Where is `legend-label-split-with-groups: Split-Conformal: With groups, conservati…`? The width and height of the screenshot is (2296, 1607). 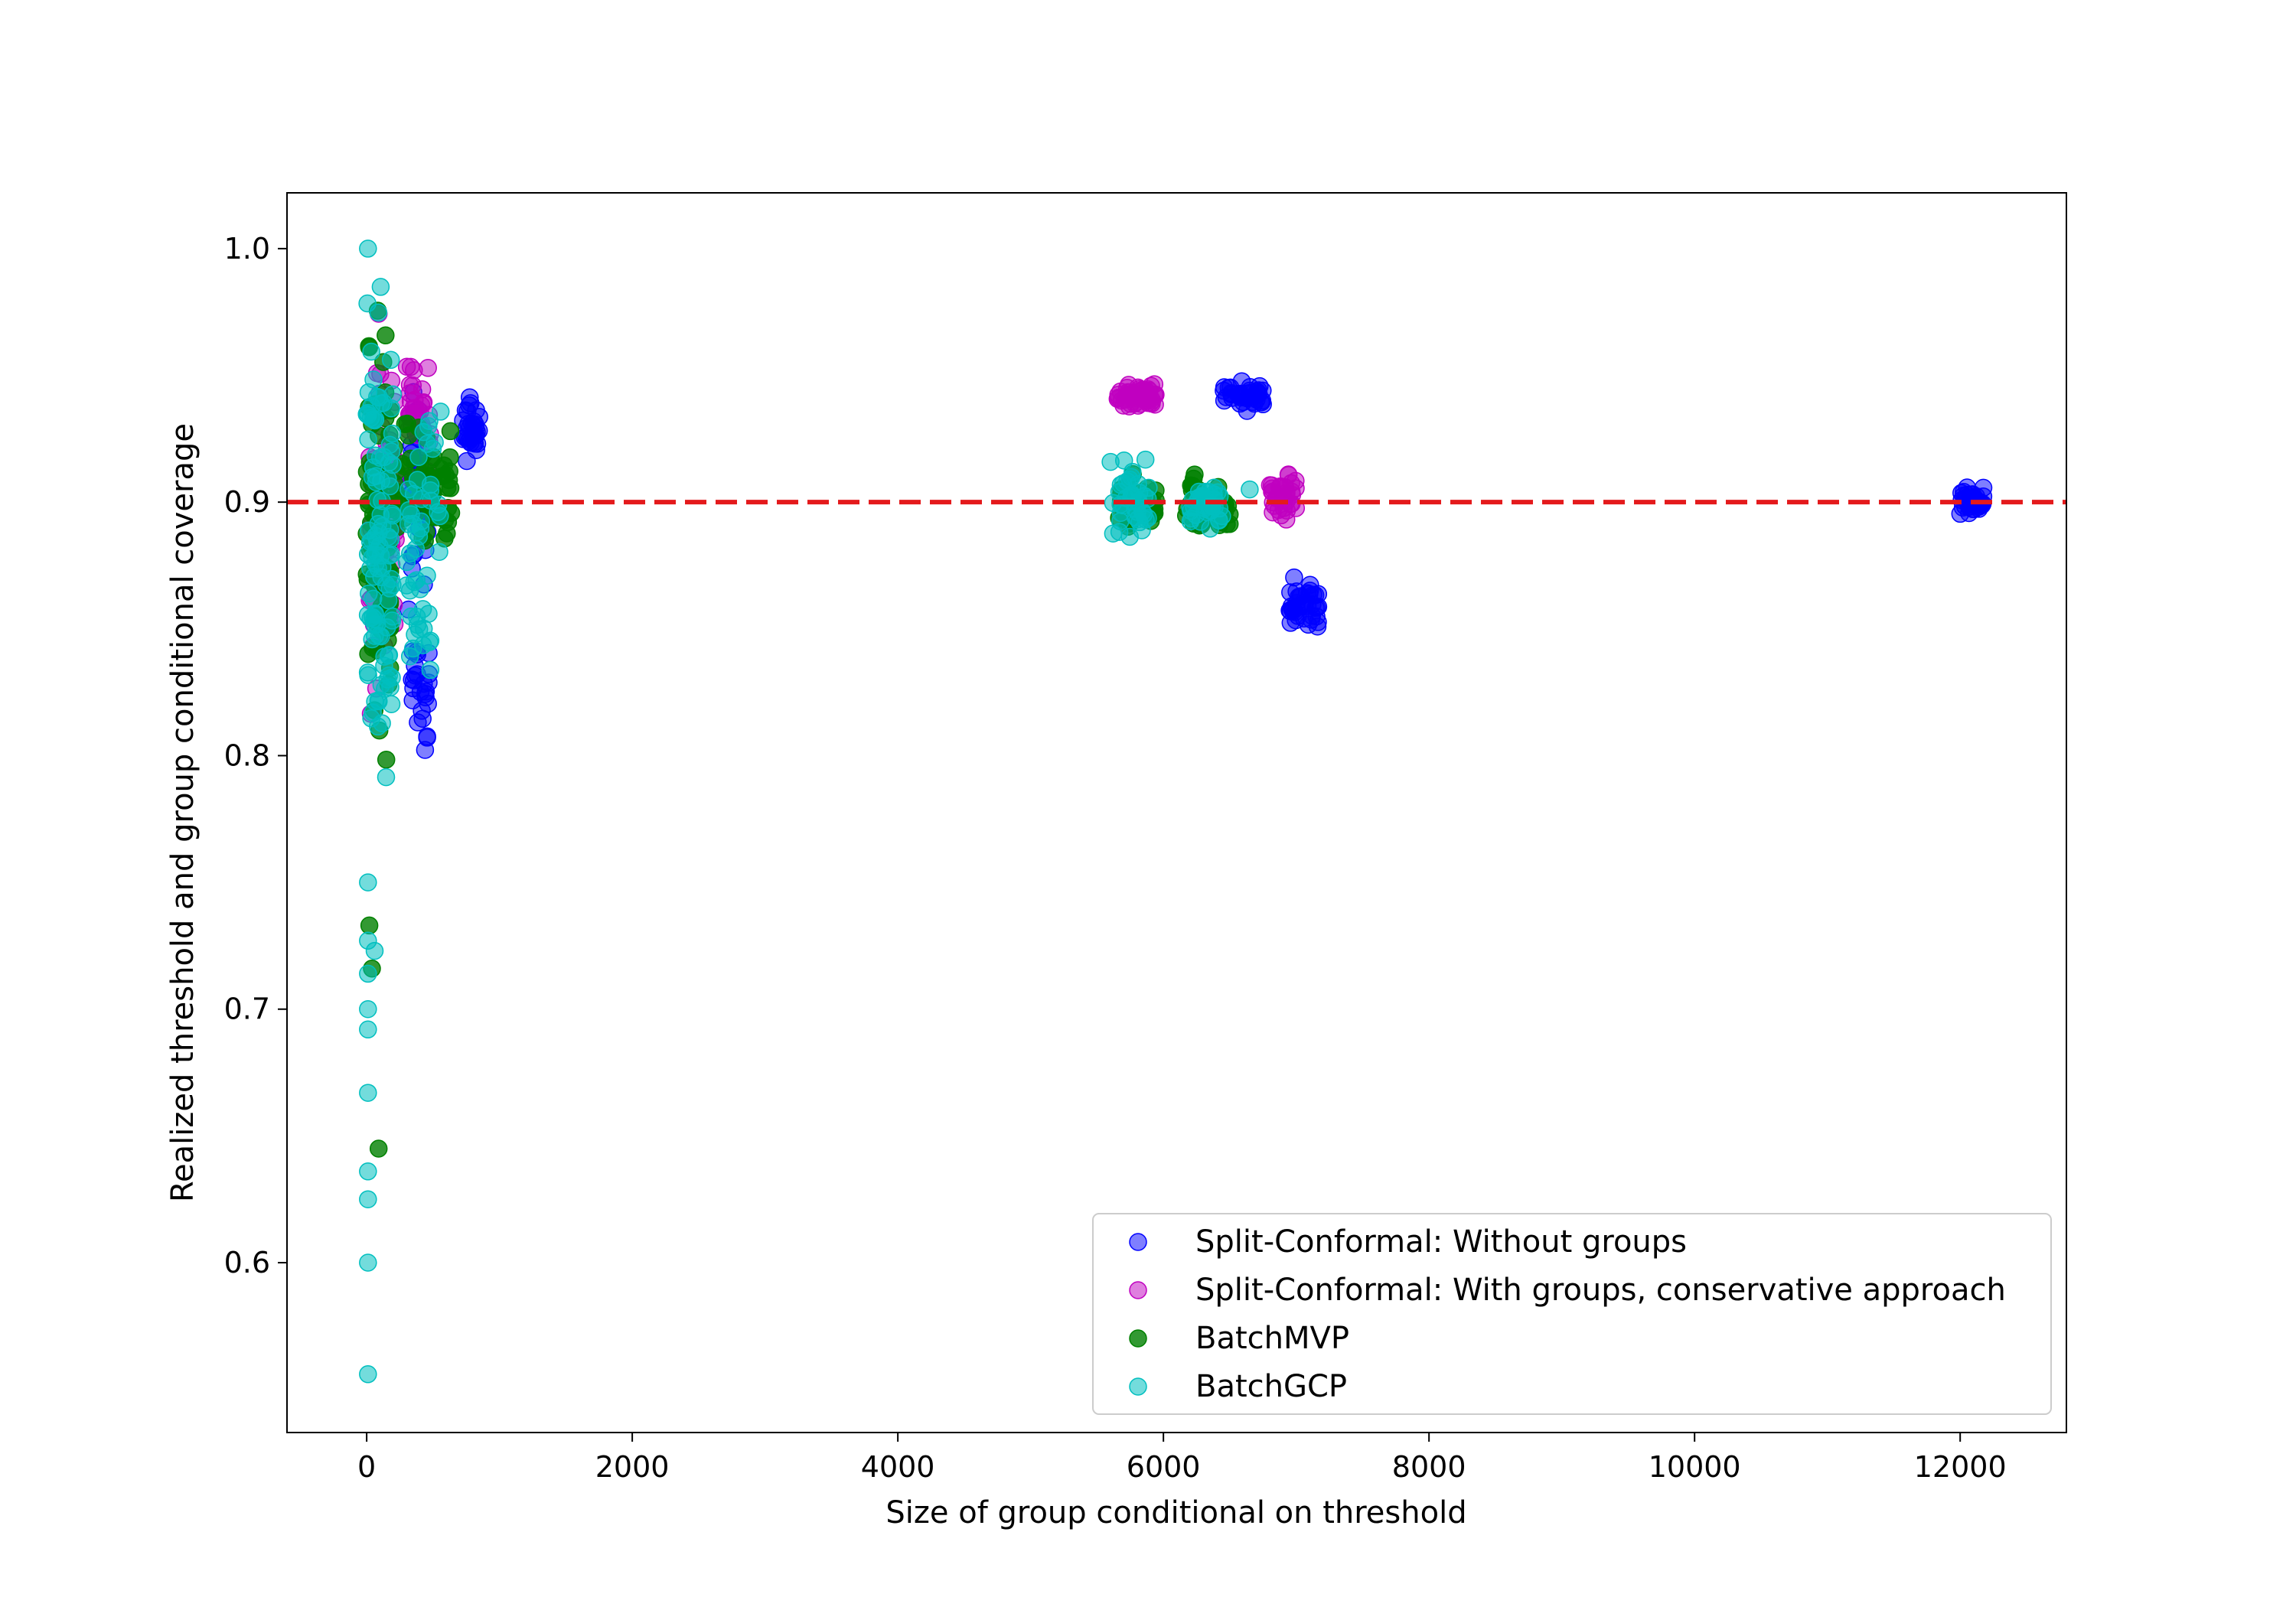
legend-label-split-with-groups: Split-Conformal: With groups, conservati… is located at coordinates (1600, 1290).